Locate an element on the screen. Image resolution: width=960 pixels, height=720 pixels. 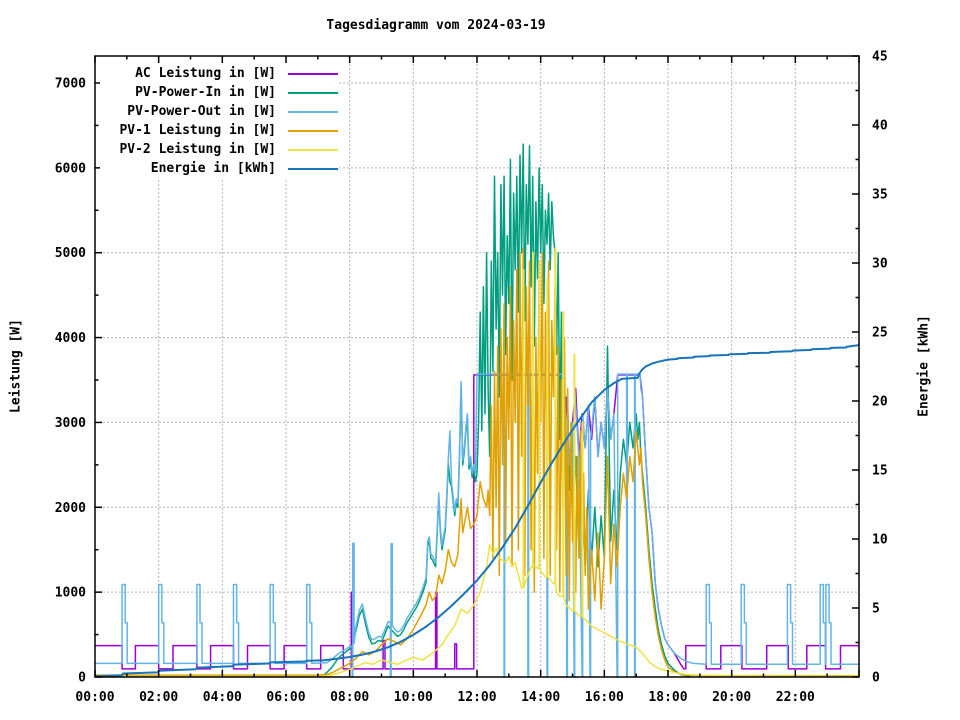
y-left-tick-label: 5000 is located at coordinates (70, 253).